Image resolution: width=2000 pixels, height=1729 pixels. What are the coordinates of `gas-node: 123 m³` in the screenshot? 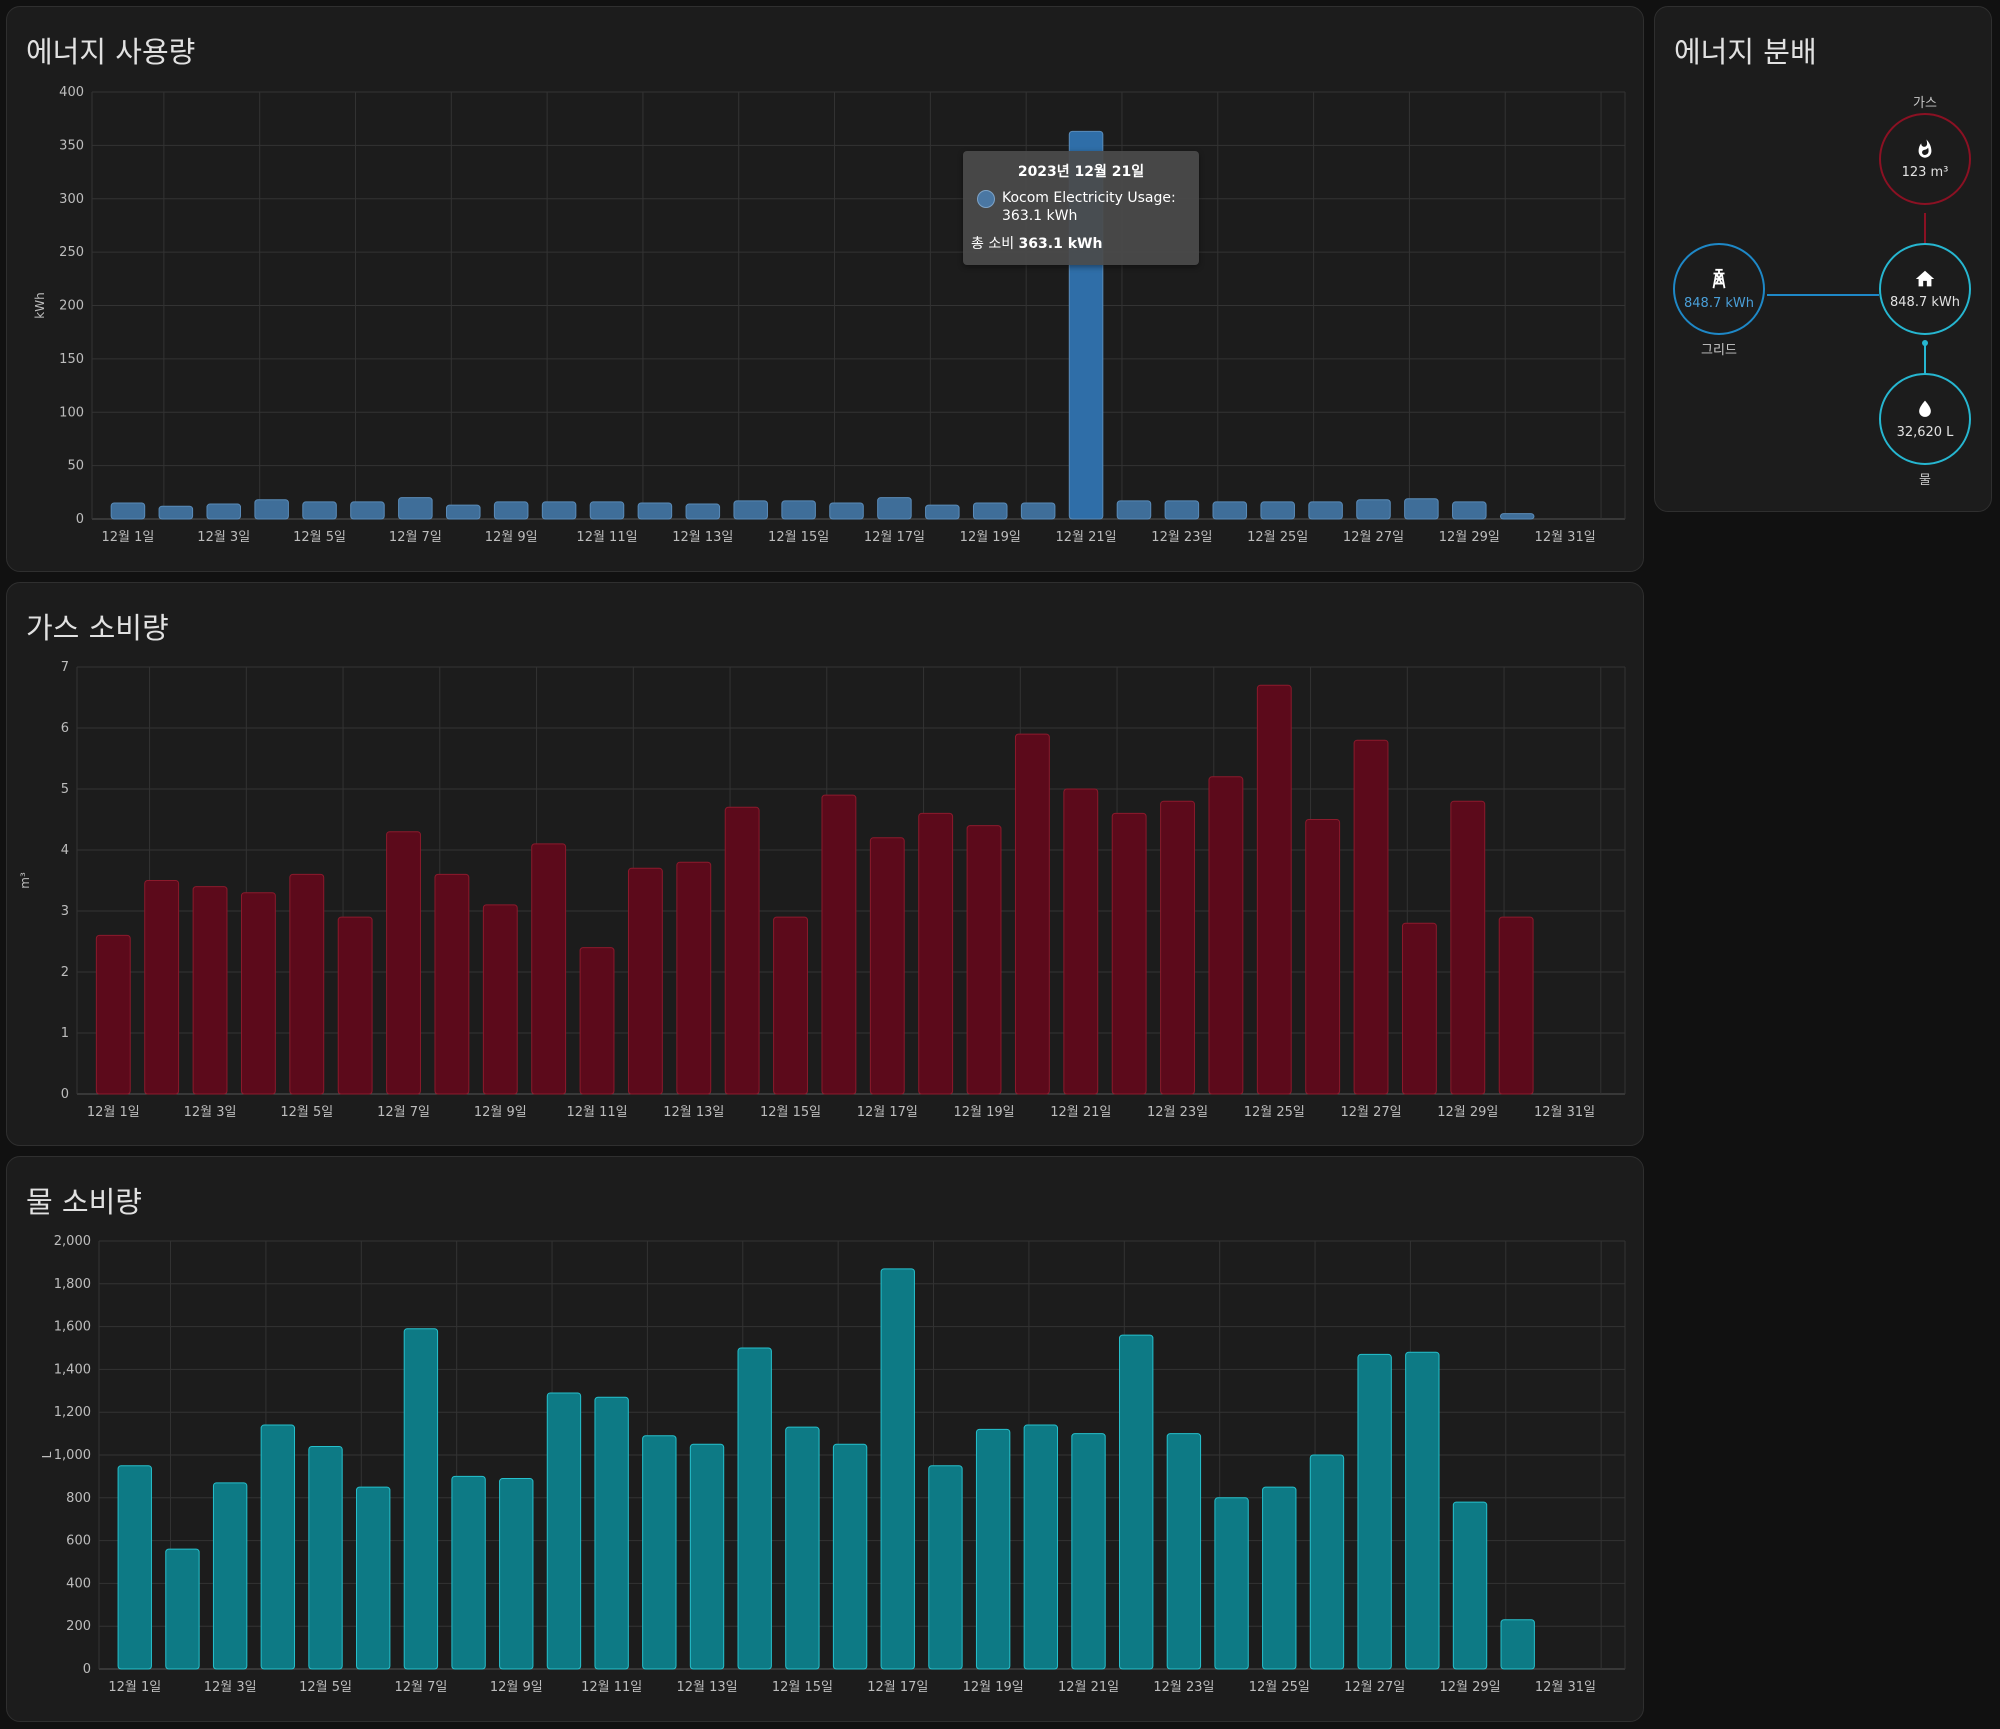 It's located at (1925, 159).